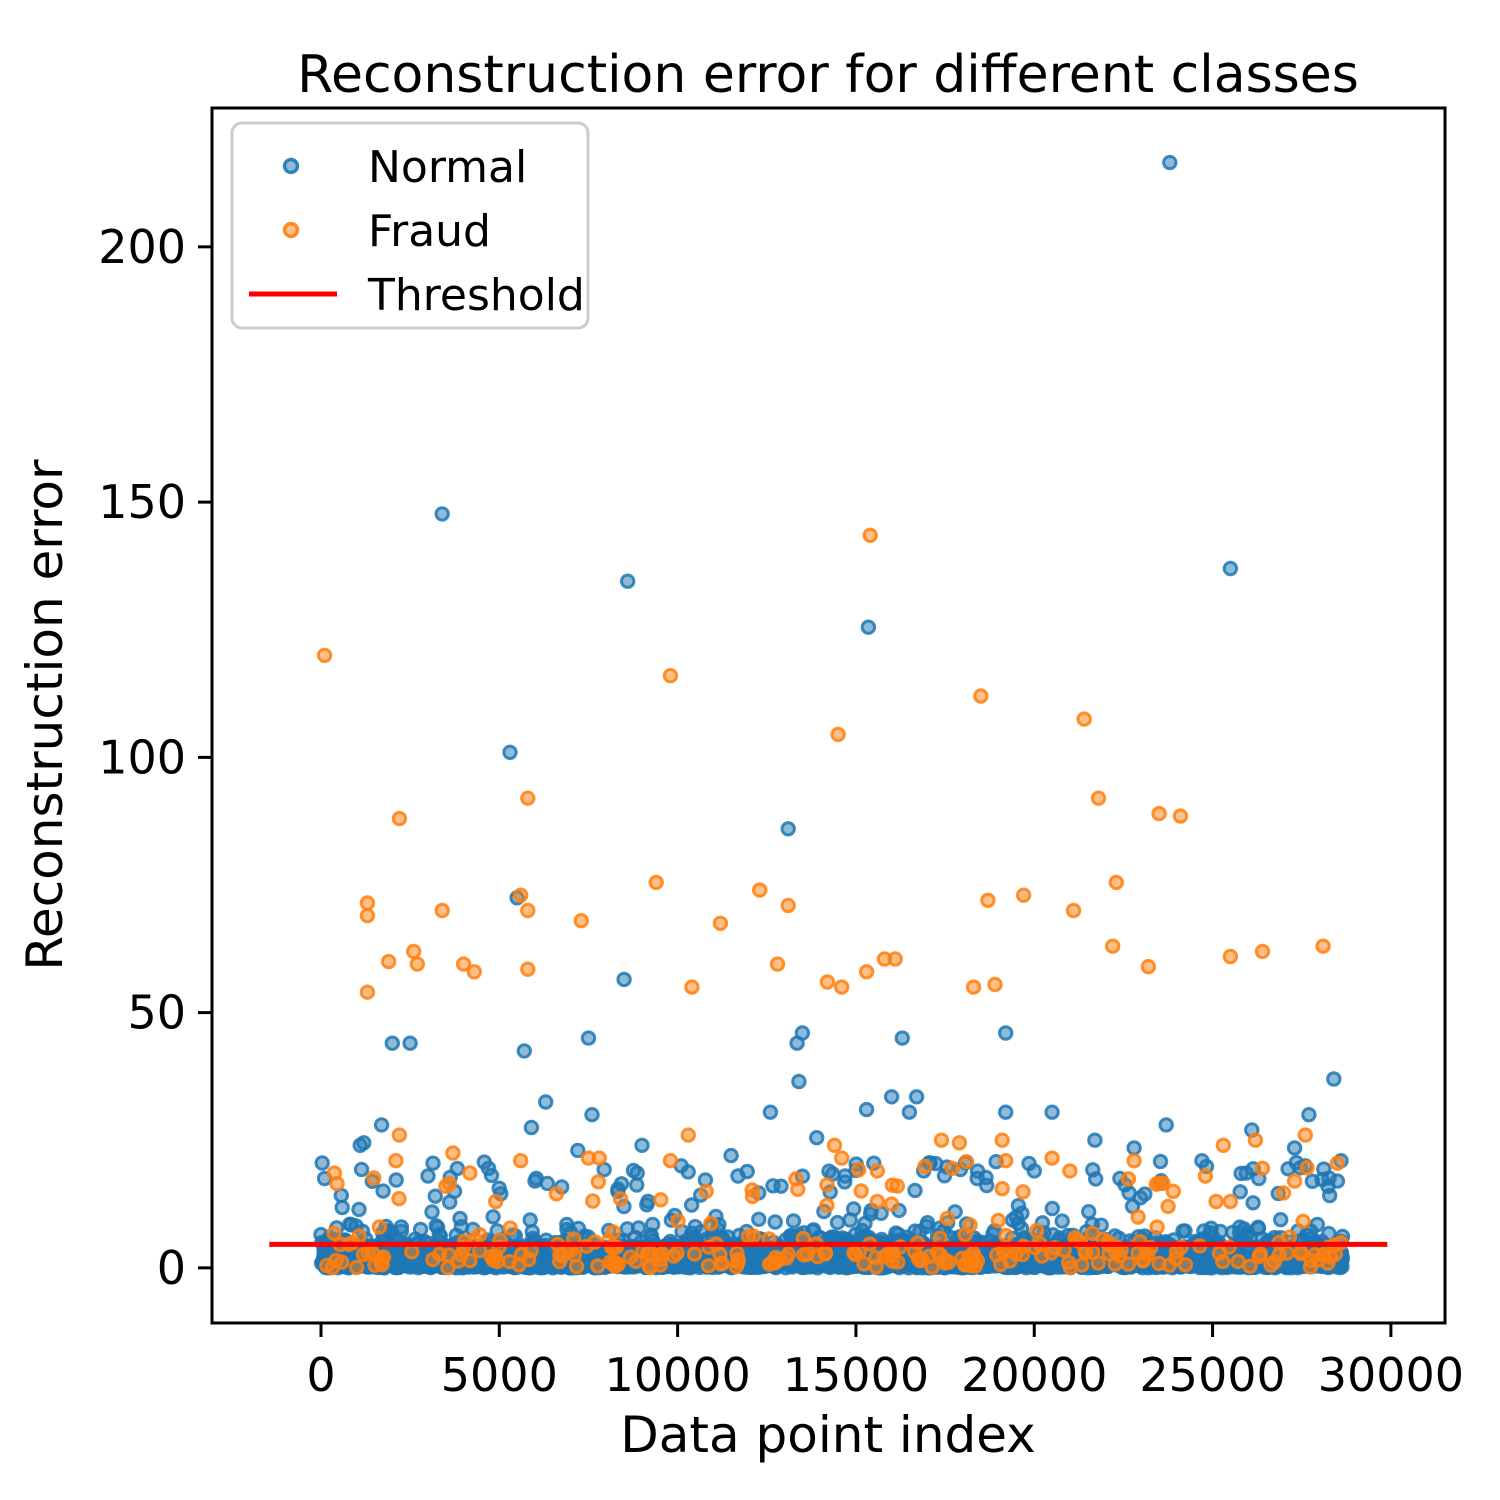  Describe the element at coordinates (155, 757) in the screenshot. I see `y-axis-ticks: 0 50 100 150 200` at that location.